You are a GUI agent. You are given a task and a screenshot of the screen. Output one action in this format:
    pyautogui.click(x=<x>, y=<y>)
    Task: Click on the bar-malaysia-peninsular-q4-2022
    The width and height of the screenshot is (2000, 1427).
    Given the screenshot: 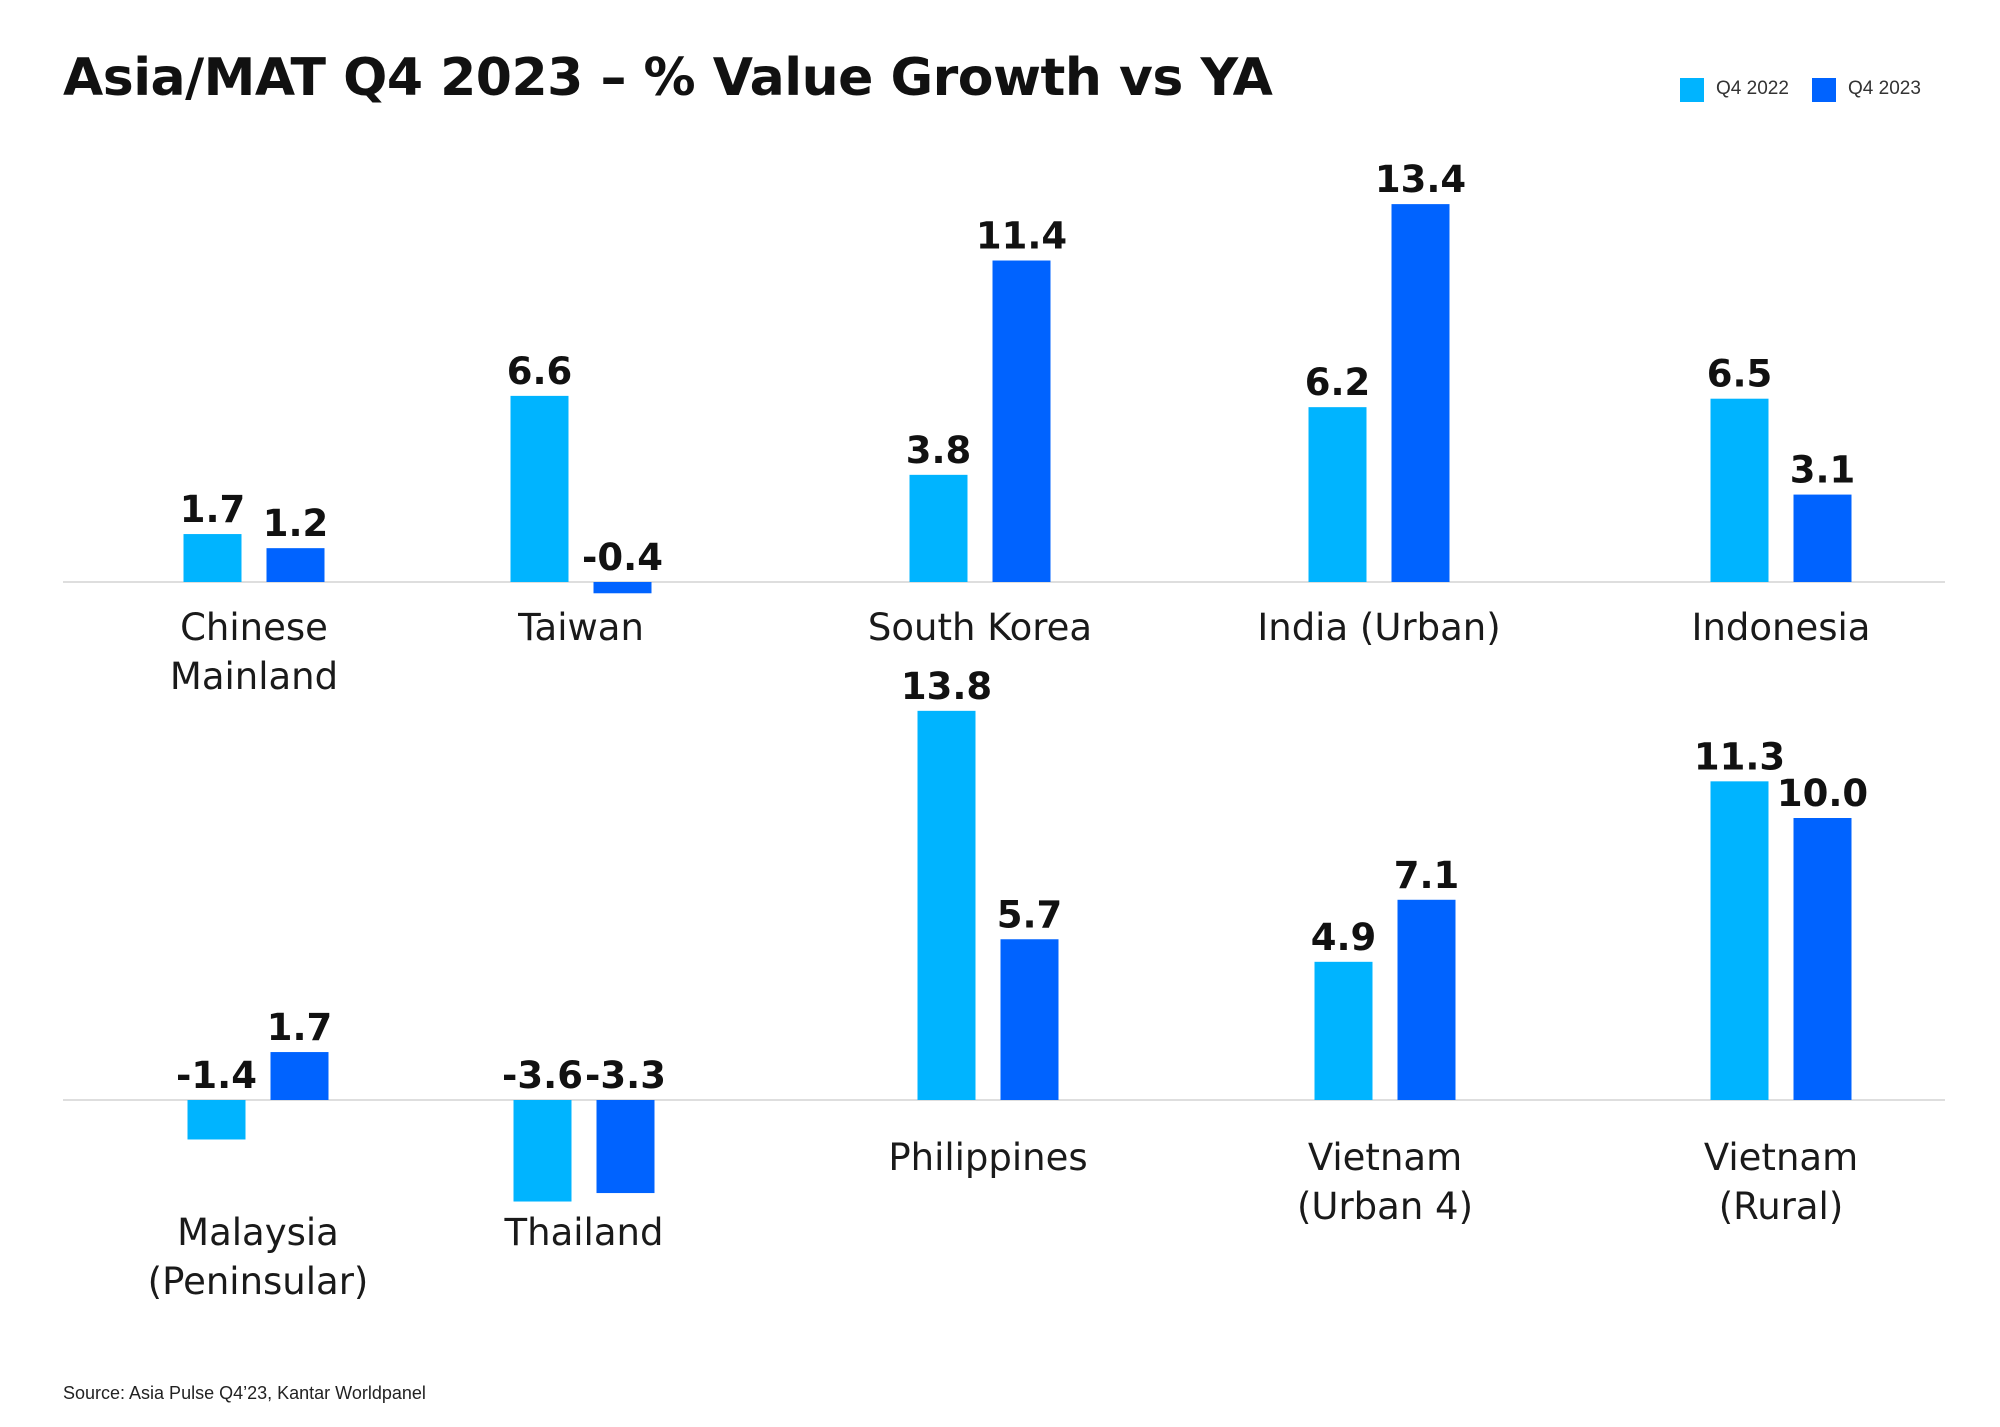 What is the action you would take?
    pyautogui.click(x=216, y=1120)
    